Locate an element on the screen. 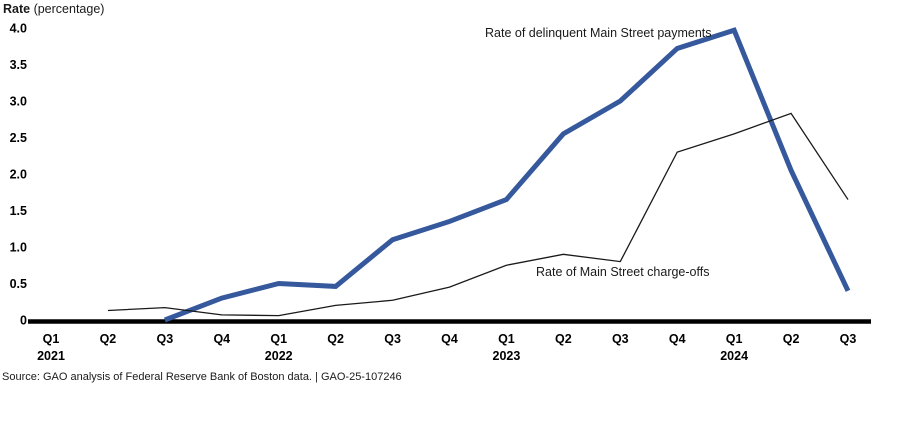 The height and width of the screenshot is (421, 900). year-label: 2023 is located at coordinates (507, 356).